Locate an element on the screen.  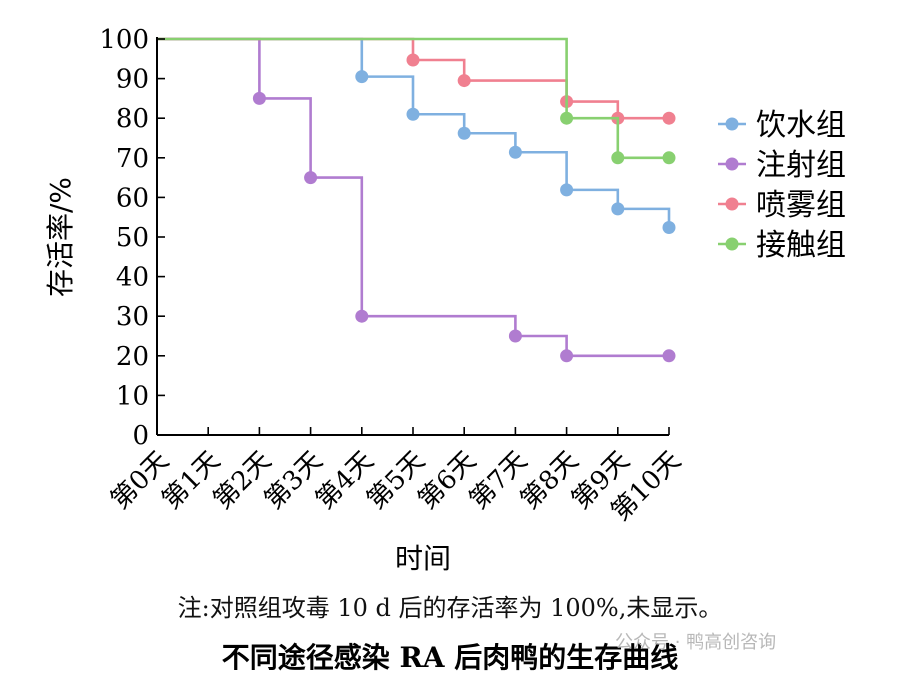
x-tick-label: 第3天 is located at coordinates (294, 481).